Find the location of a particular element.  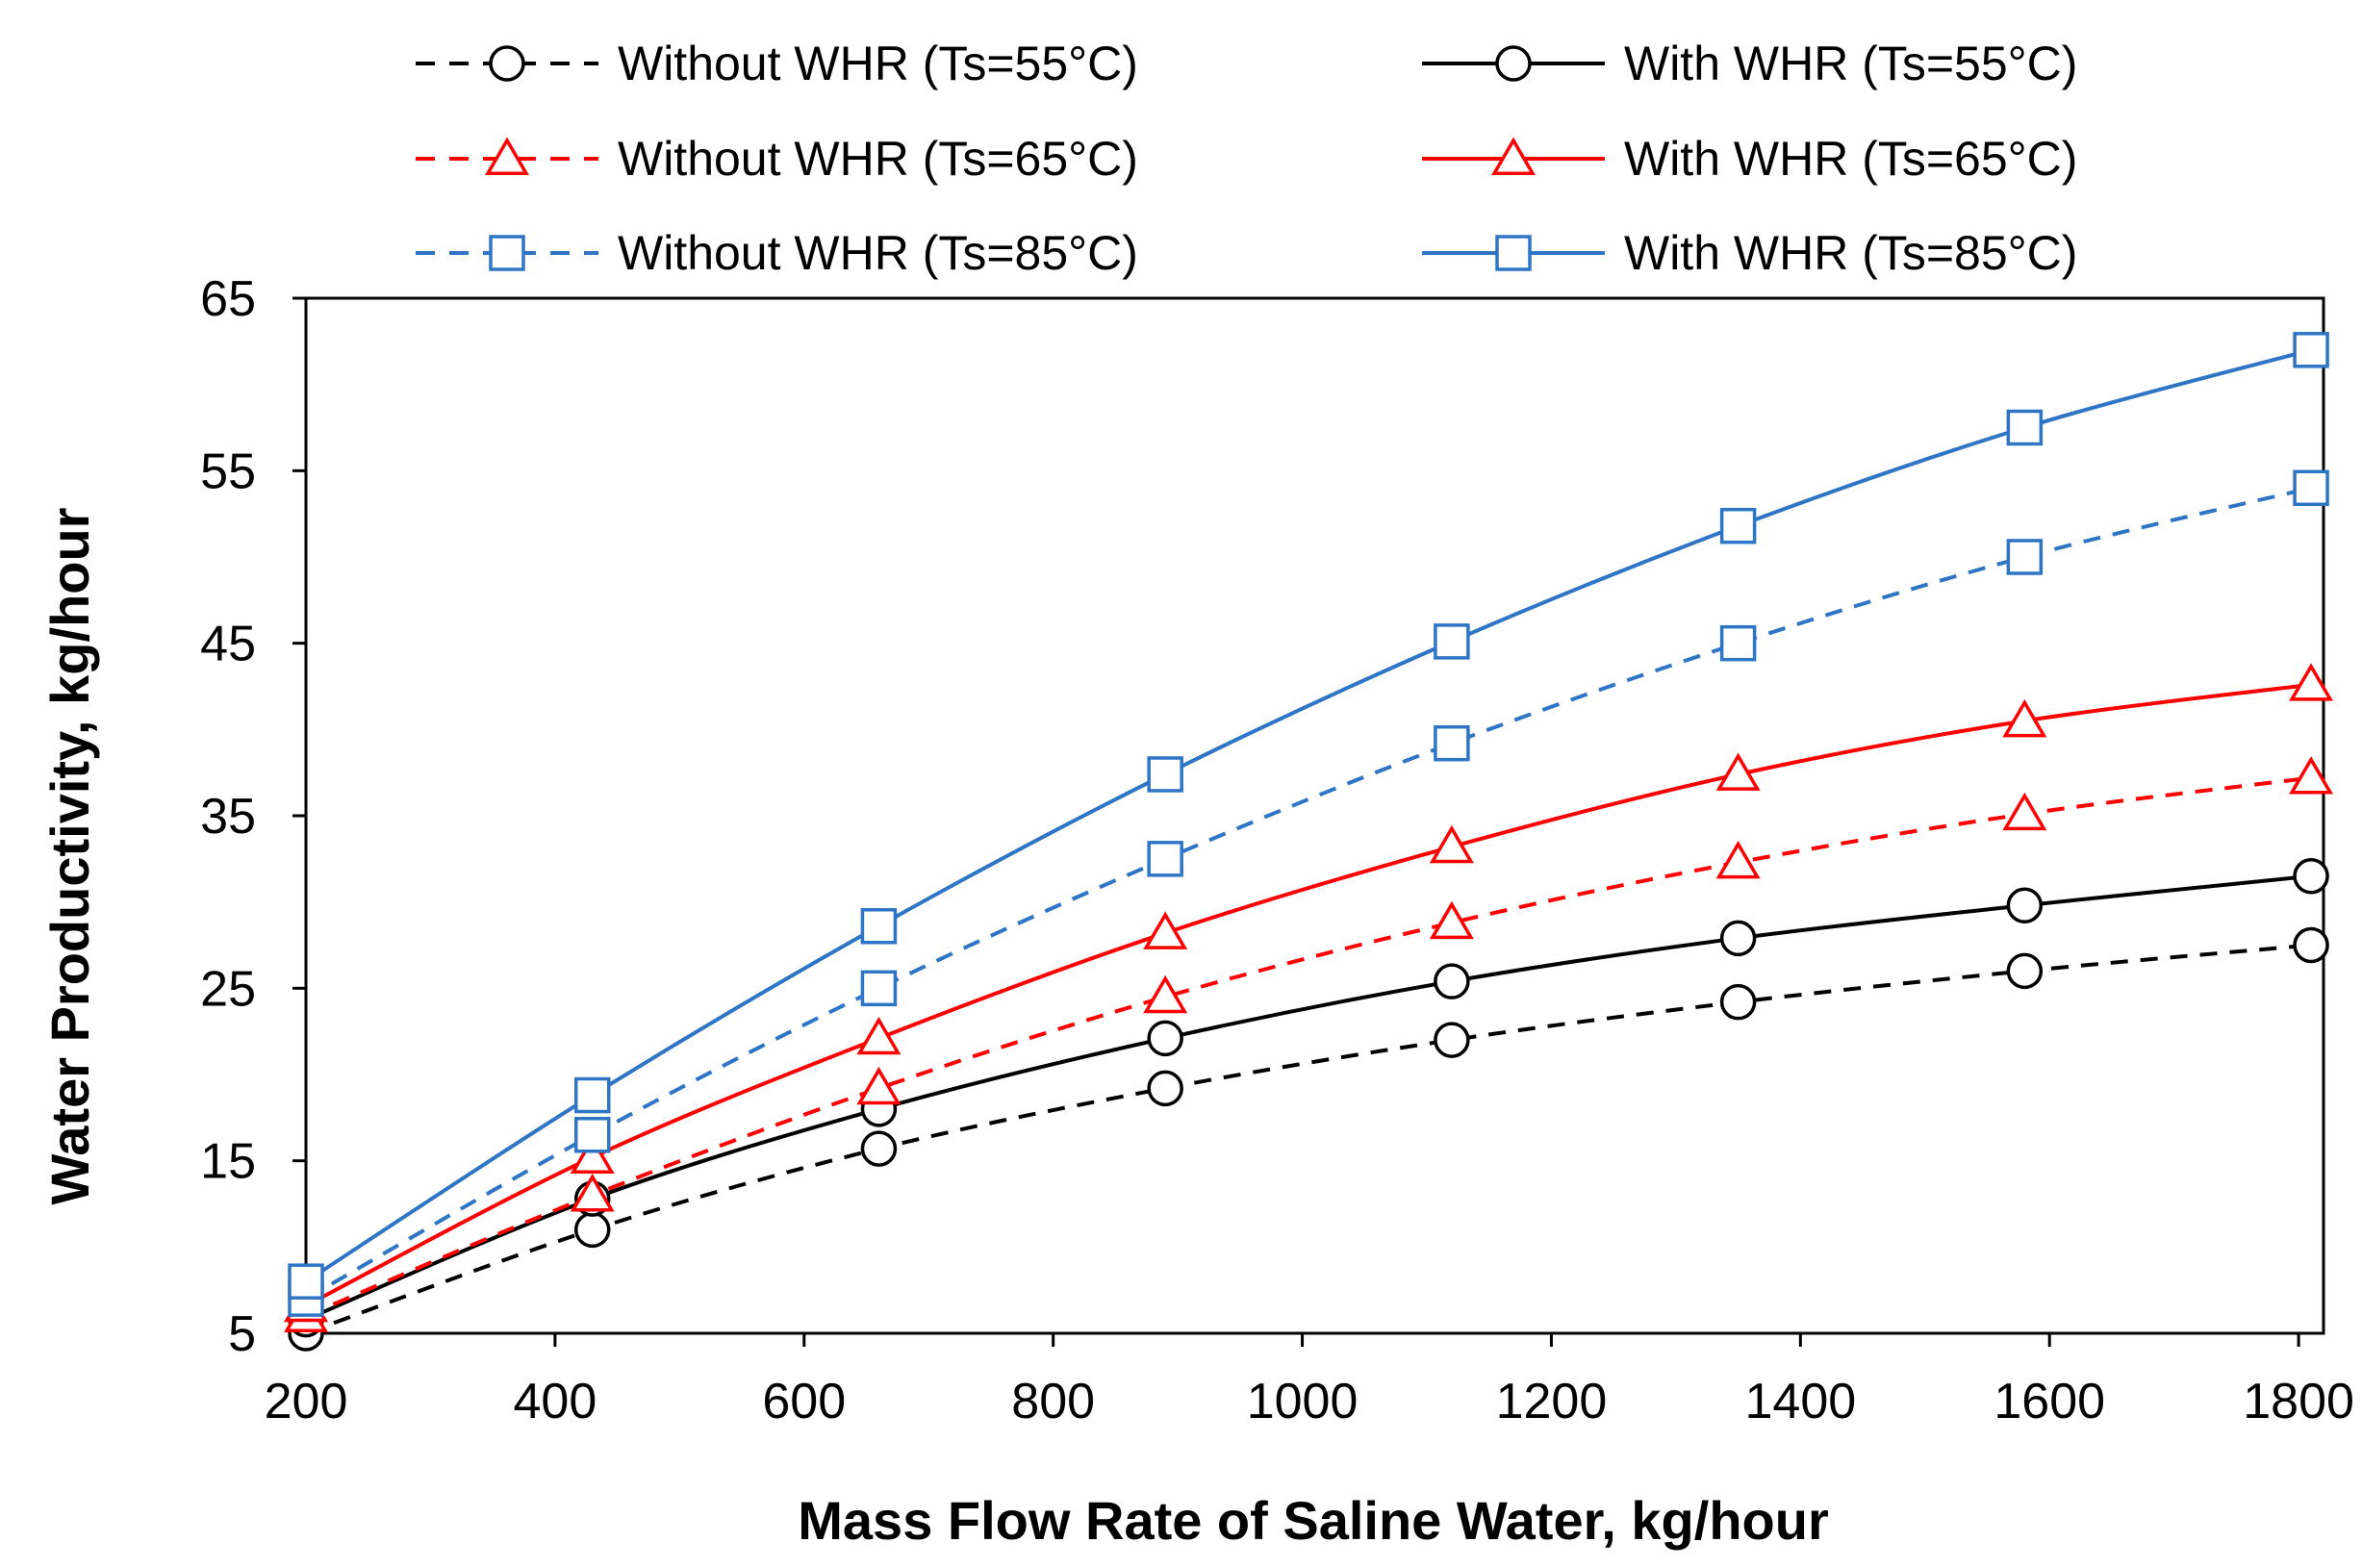

legend-item-2: With WHR (Ts=55°C) is located at coordinates (1749, 63).